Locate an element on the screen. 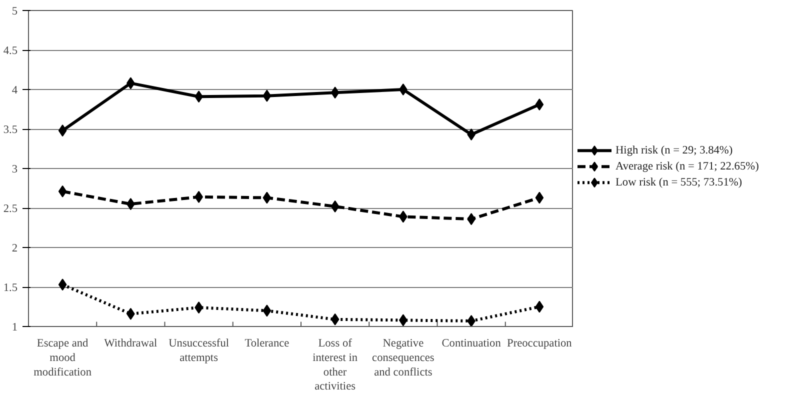  x-tick-label: Negative consequences and conflicts is located at coordinates (403, 358).